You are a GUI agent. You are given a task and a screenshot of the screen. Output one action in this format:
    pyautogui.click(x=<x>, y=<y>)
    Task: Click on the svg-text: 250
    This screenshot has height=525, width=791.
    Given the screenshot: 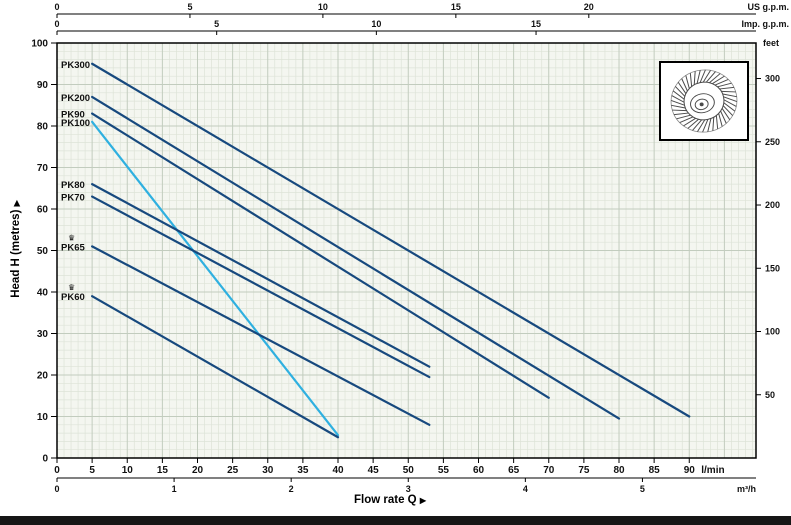 What is the action you would take?
    pyautogui.click(x=772, y=142)
    